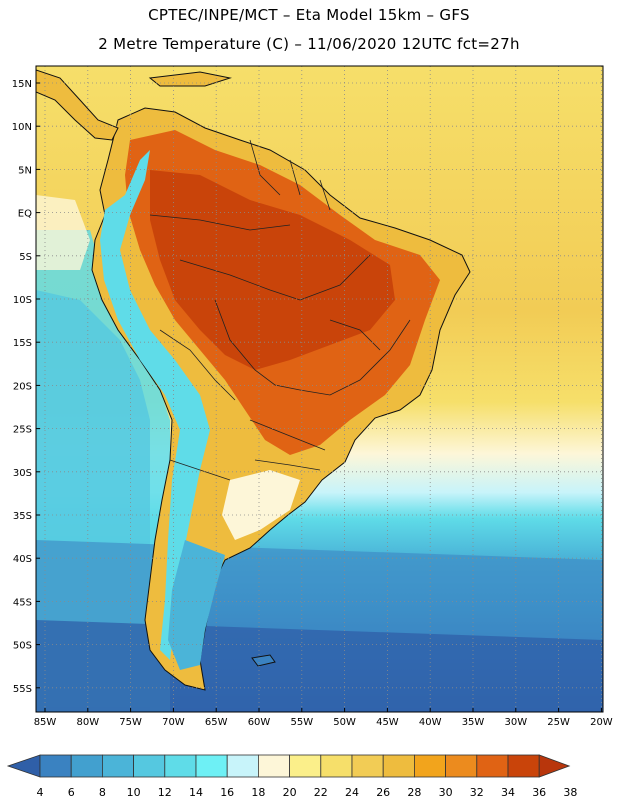 This screenshot has width=618, height=800. I want to click on lon-label: 50W, so click(344, 722).